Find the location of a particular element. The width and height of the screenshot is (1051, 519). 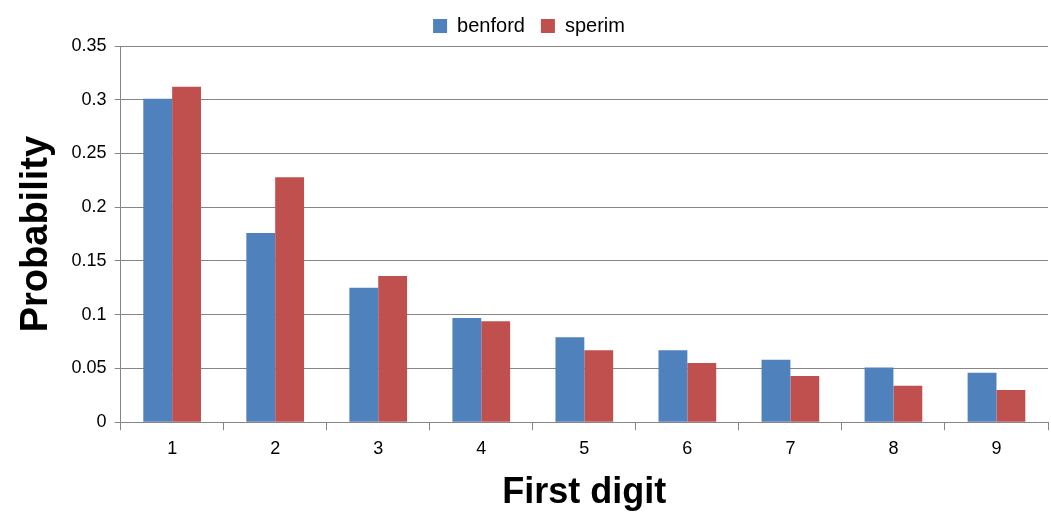

legend-label: benford is located at coordinates (491, 24).